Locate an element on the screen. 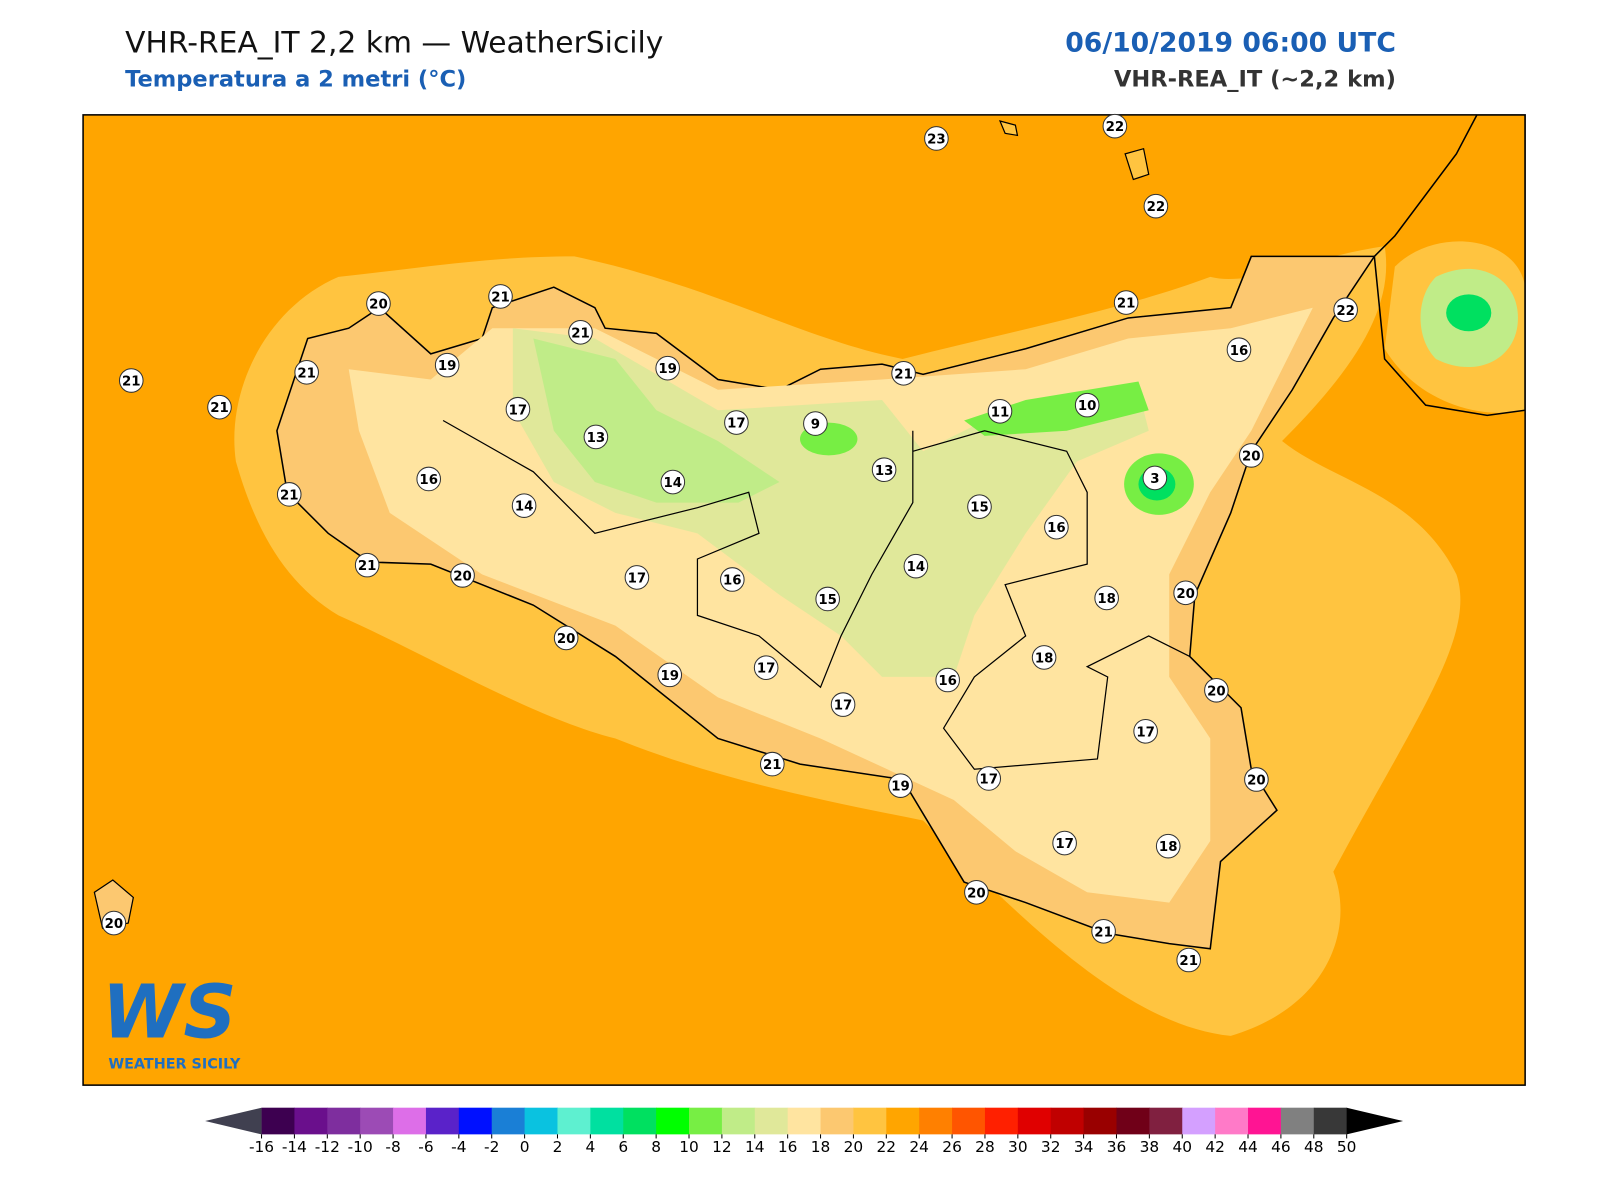 This screenshot has width=1600, height=1204. colorbar-tick-label: 40 is located at coordinates (1182, 1147).